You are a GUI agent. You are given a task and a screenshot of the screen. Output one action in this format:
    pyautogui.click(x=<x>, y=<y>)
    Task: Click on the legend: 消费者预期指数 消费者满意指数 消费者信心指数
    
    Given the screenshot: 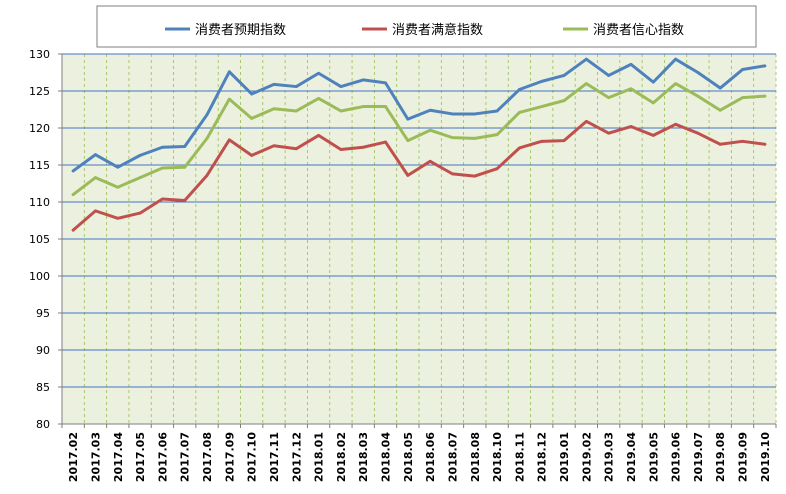 What is the action you would take?
    pyautogui.click(x=426, y=26)
    